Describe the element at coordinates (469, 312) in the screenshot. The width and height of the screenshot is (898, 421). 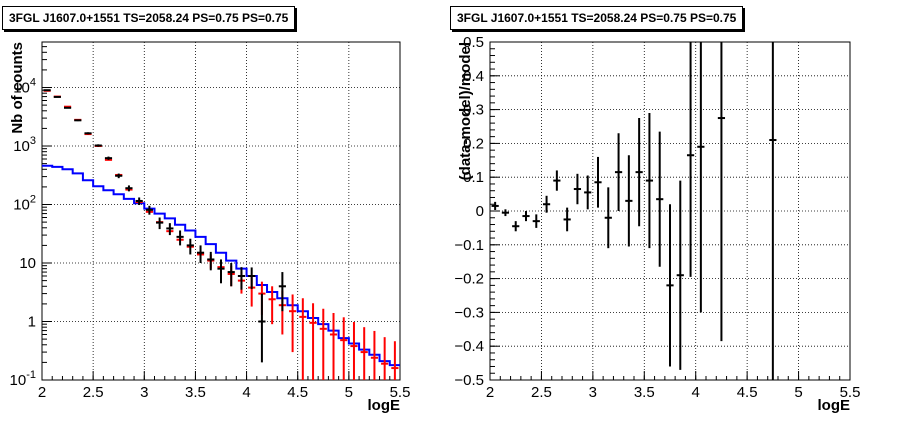
I see `y-tick-label: −0.3` at that location.